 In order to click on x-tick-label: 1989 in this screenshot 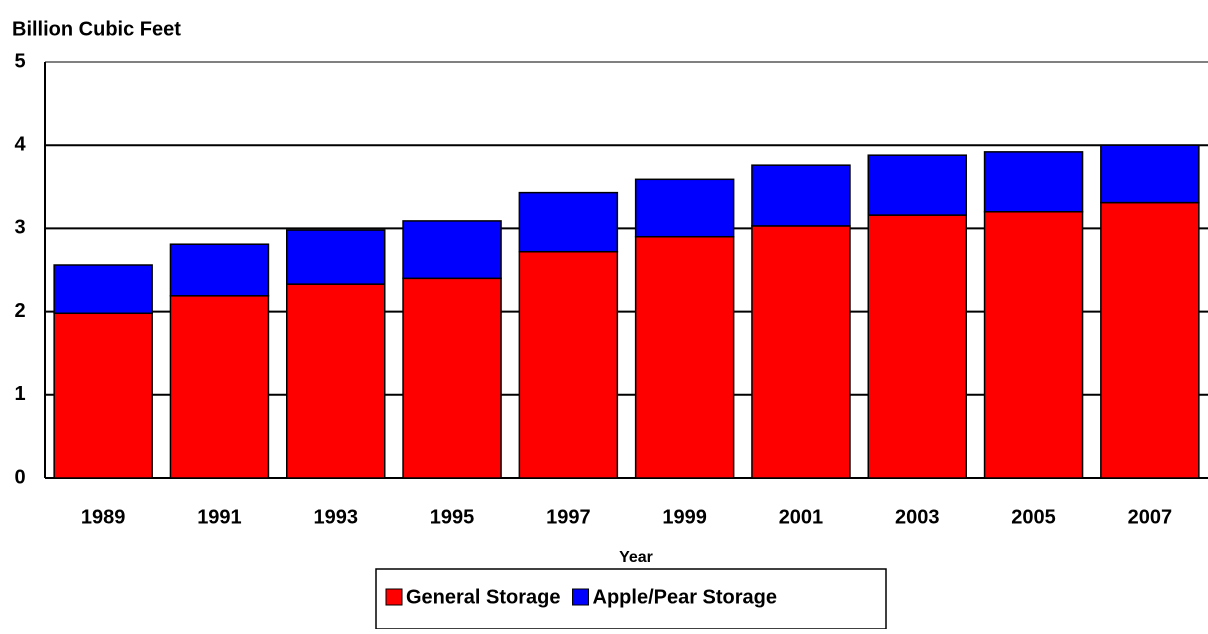, I will do `click(103, 517)`.